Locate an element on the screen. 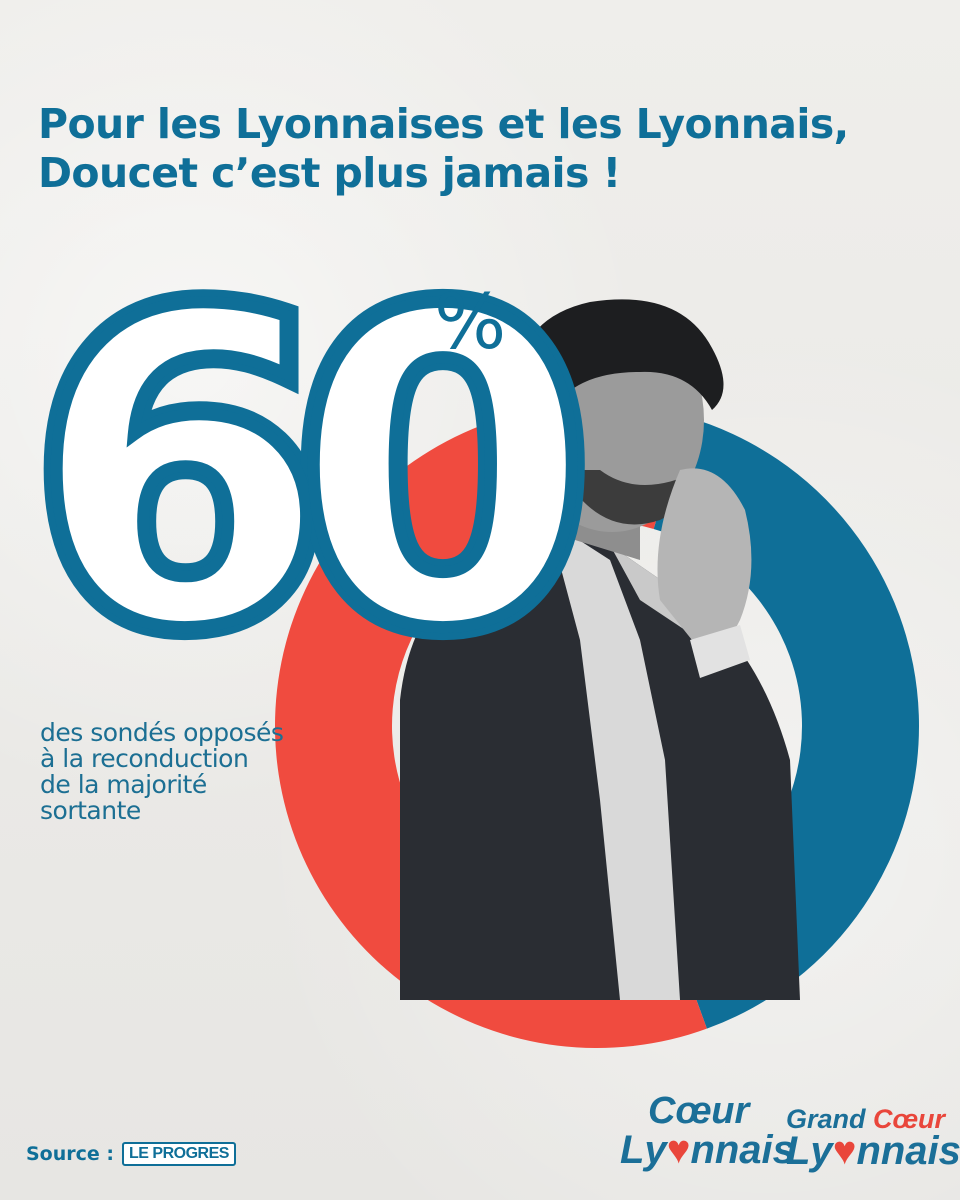 The image size is (960, 1200). person-beard is located at coordinates (630, 497).